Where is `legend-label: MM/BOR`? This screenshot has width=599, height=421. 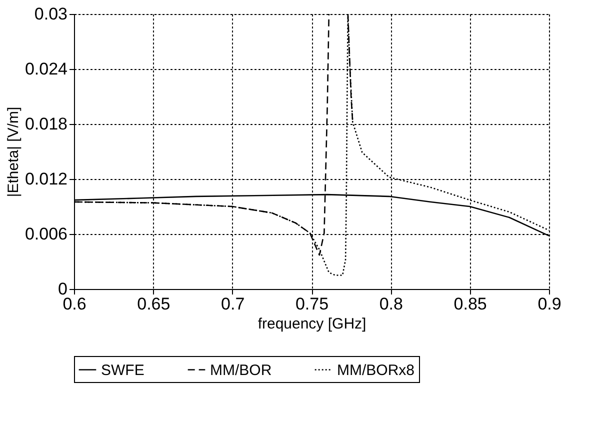
legend-label: MM/BOR is located at coordinates (241, 370).